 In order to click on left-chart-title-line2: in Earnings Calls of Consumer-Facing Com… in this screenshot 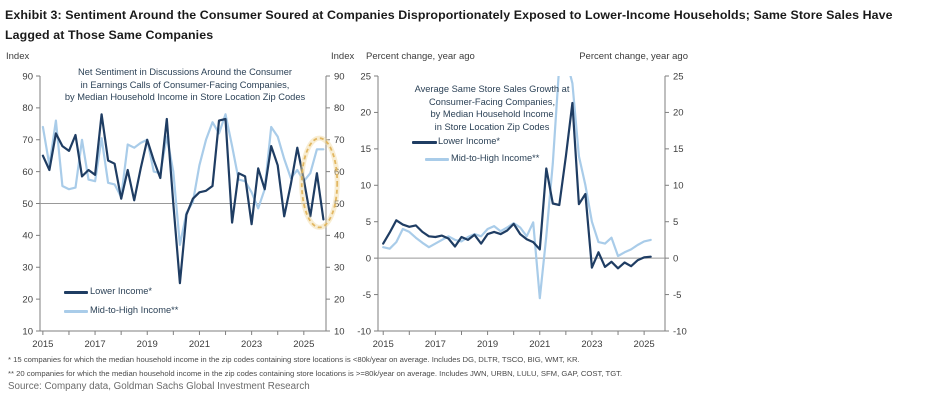, I will do `click(185, 84)`.